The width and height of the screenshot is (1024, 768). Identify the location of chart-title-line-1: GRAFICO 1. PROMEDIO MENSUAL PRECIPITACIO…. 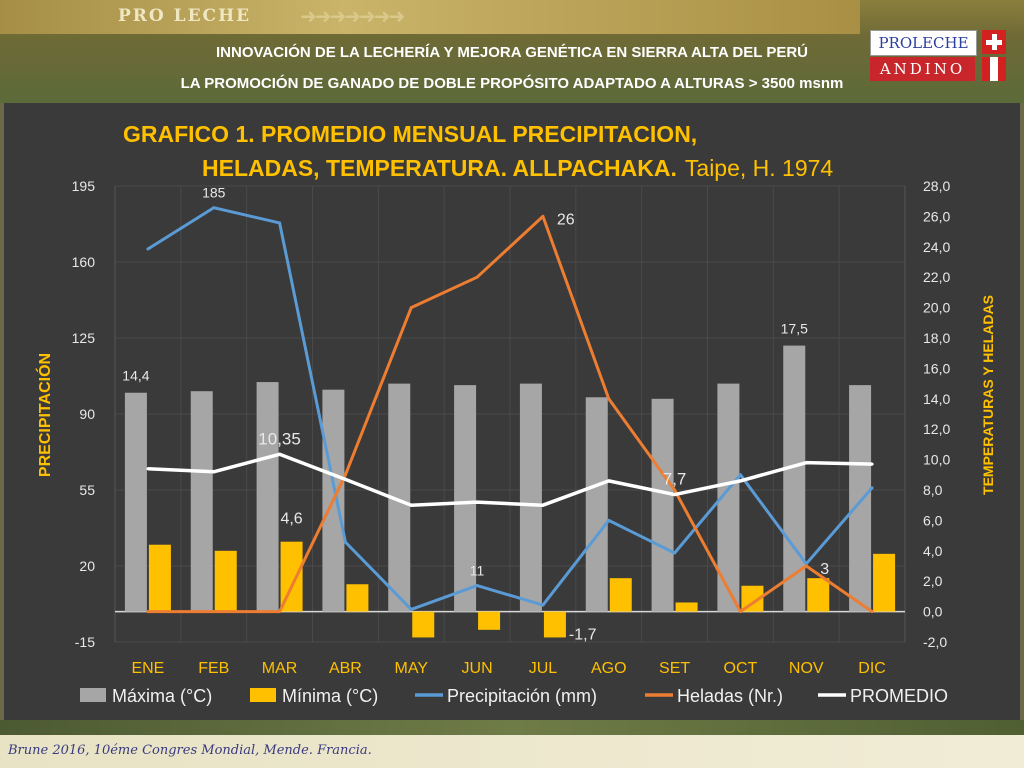
(410, 134).